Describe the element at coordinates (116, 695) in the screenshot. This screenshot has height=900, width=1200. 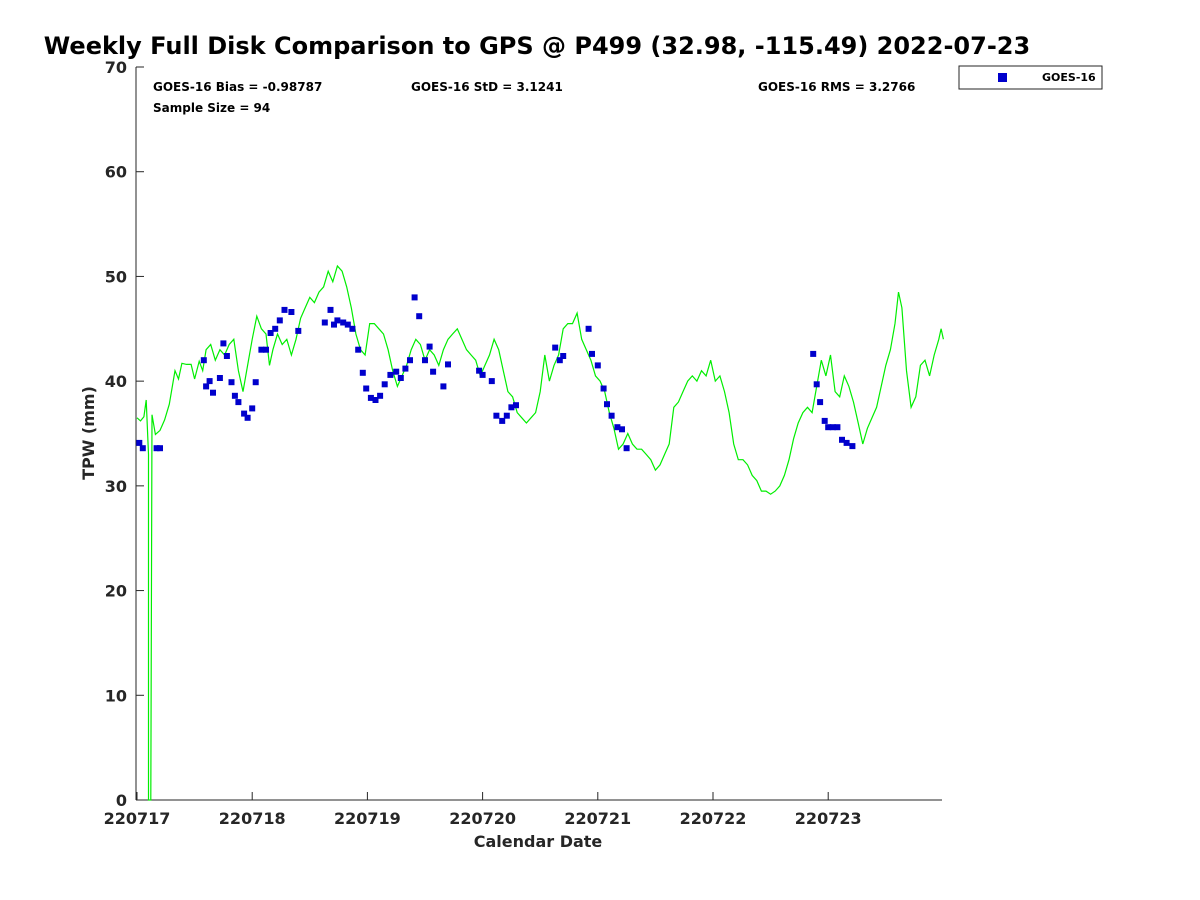
I see `y-tick-label: 10` at that location.